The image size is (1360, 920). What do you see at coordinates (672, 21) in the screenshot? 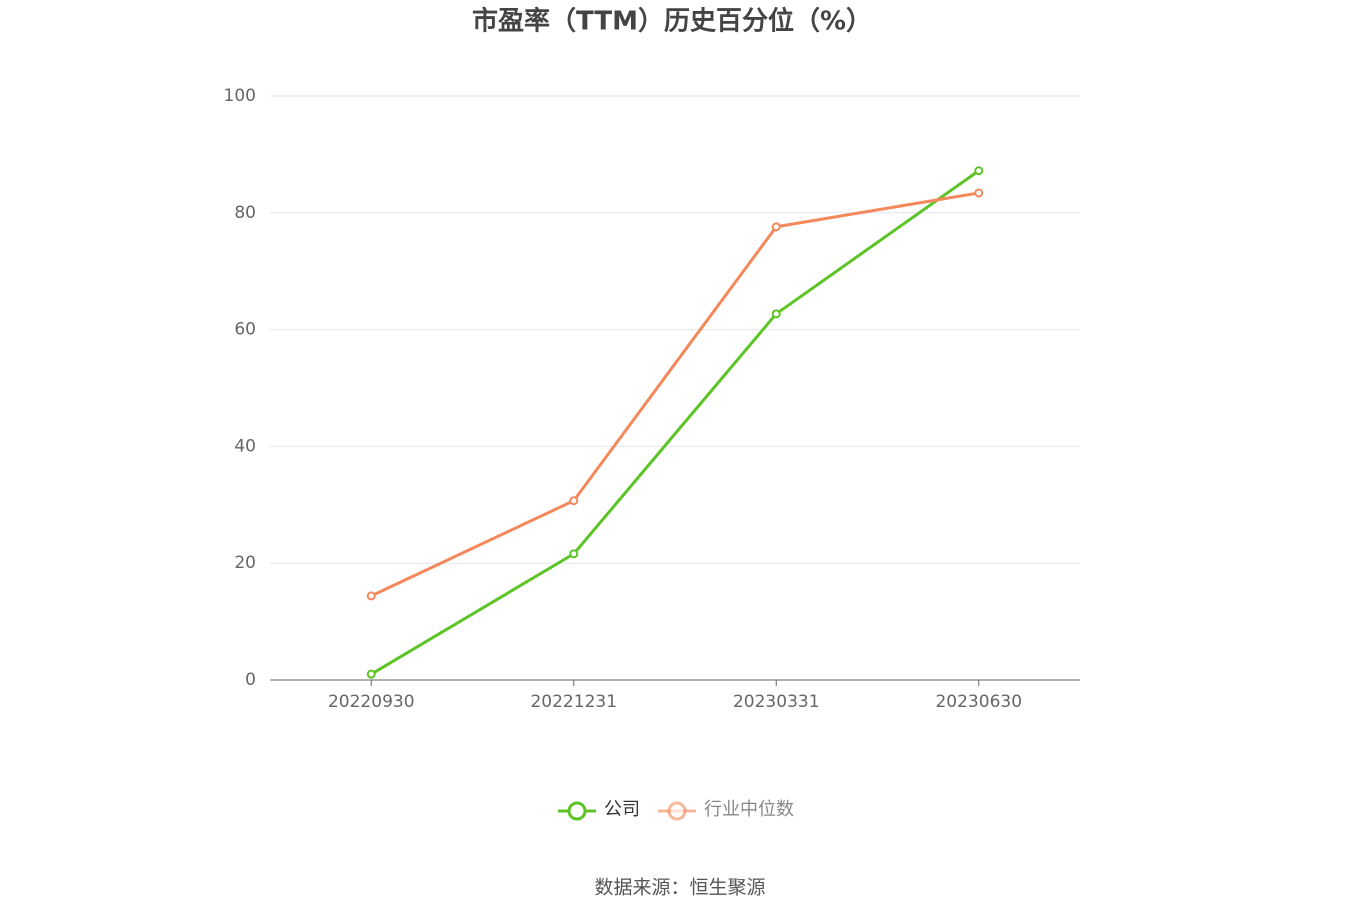
I see `chart-title: 市盈率（TTM）历史百分位（%）` at bounding box center [672, 21].